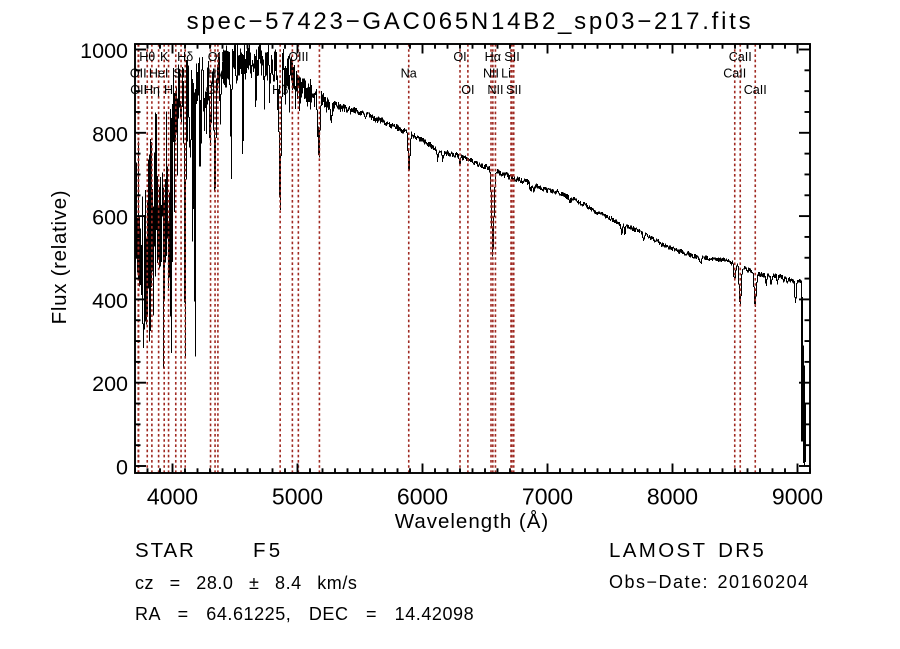 The height and width of the screenshot is (649, 900). I want to click on svg-text: Hα, so click(493, 57).